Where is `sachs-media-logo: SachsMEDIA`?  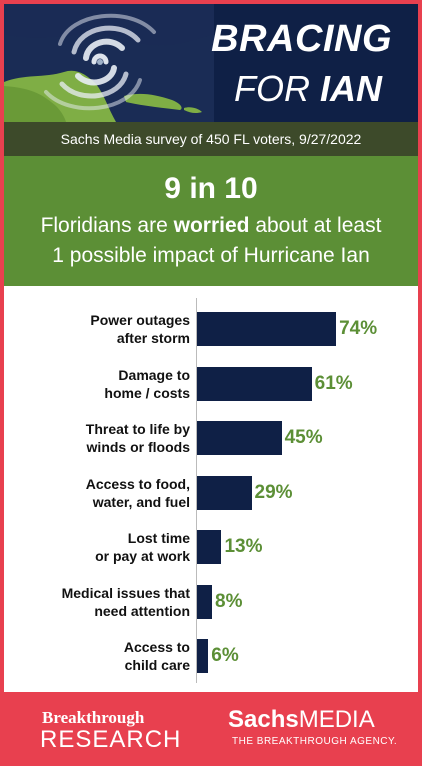
sachs-media-logo: SachsMEDIA is located at coordinates (301, 720).